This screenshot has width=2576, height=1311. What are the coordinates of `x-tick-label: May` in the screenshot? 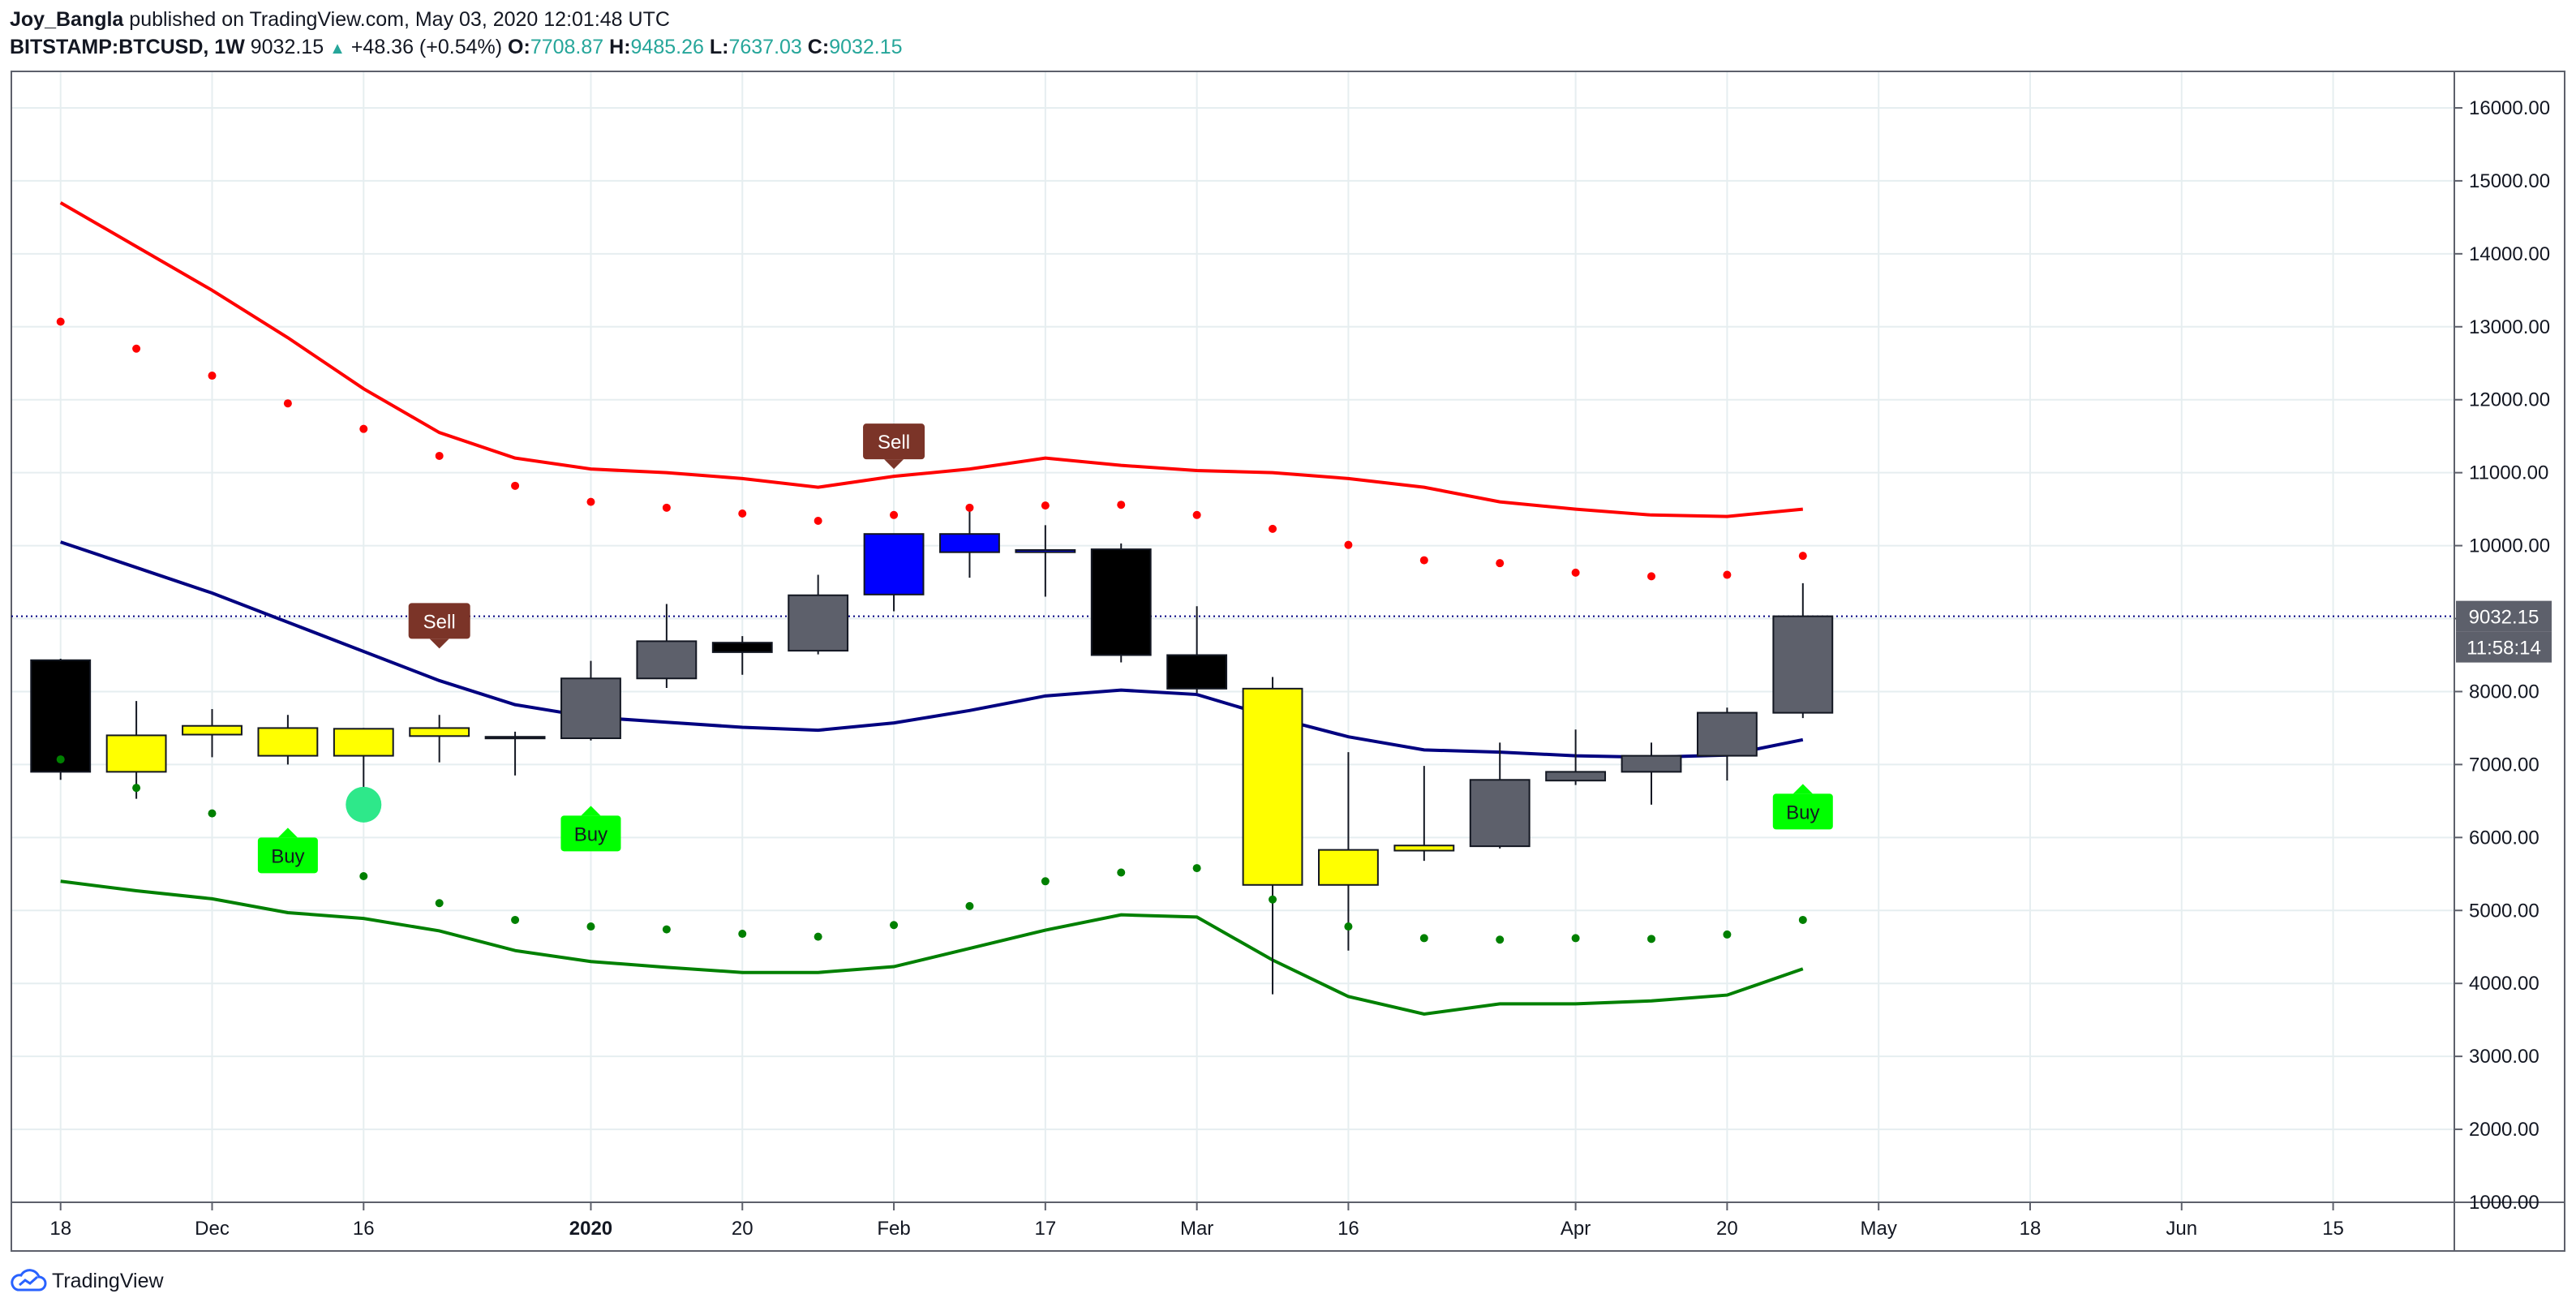 It's located at (1879, 1229).